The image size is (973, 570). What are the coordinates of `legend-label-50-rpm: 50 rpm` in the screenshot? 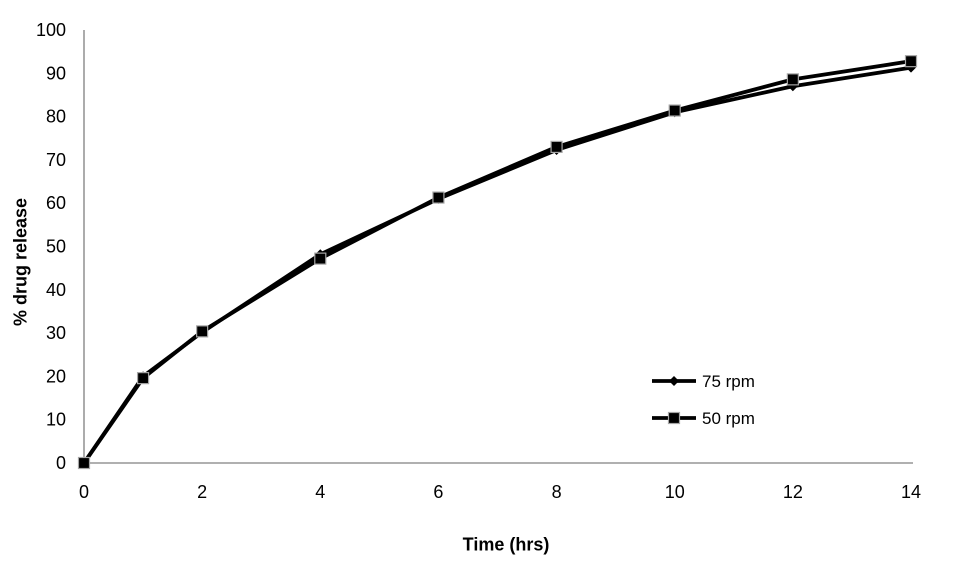 It's located at (728, 418).